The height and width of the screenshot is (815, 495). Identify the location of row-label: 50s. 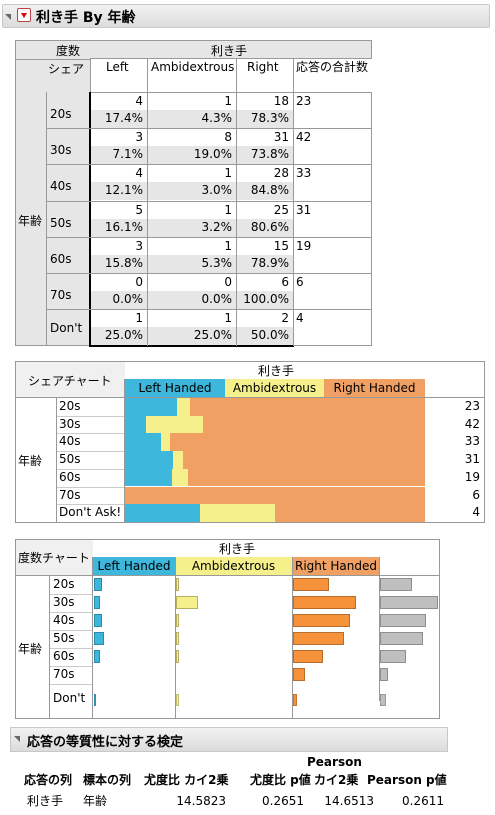
(70, 459).